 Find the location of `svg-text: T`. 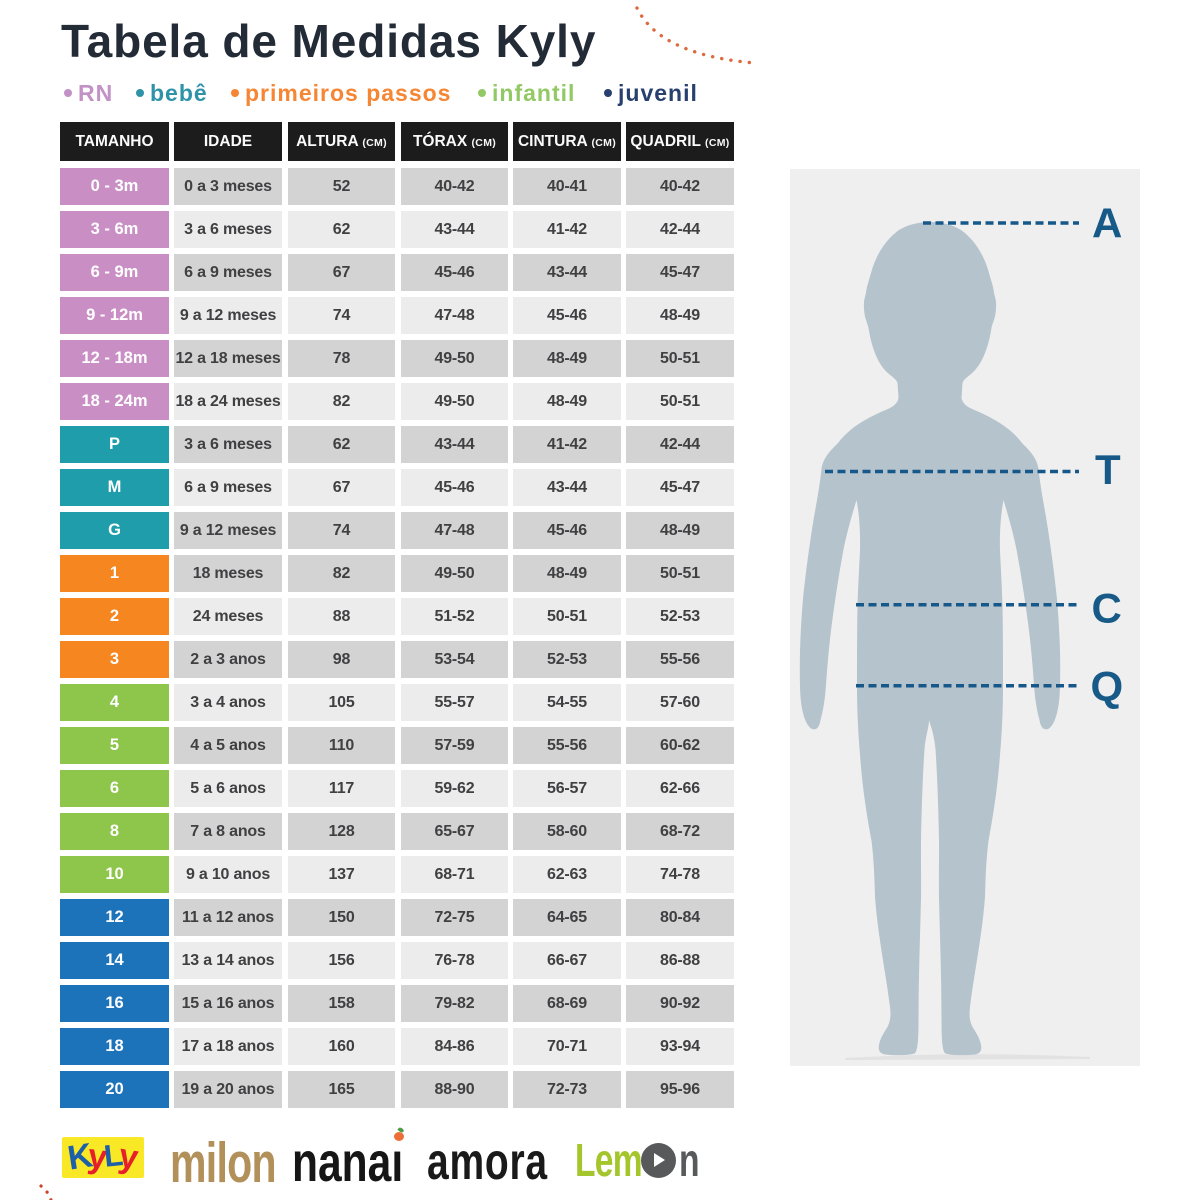

svg-text: T is located at coordinates (1108, 469).